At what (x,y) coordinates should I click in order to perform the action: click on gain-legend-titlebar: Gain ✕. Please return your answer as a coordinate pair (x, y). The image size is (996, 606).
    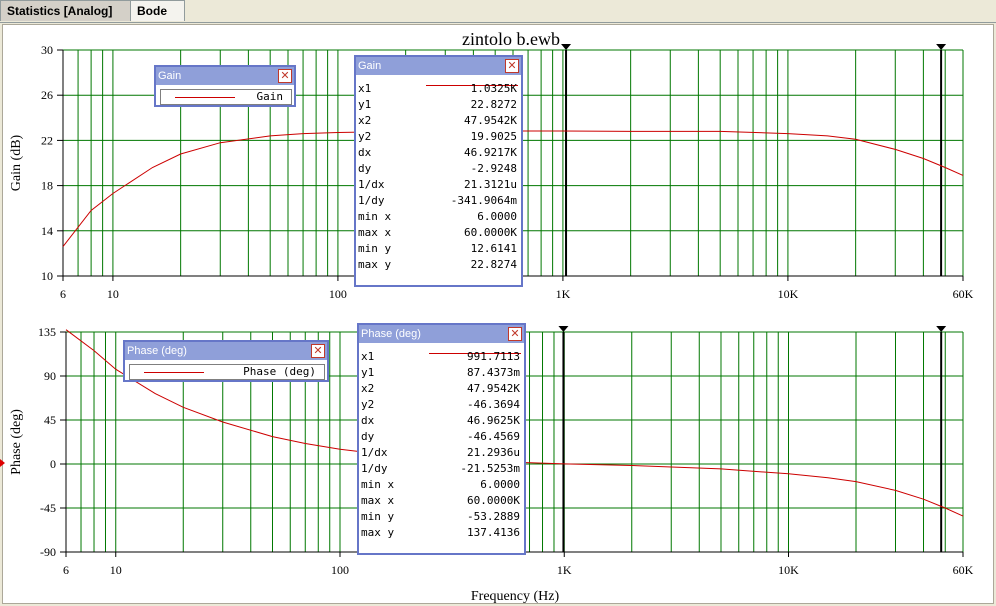
    Looking at the image, I should click on (225, 76).